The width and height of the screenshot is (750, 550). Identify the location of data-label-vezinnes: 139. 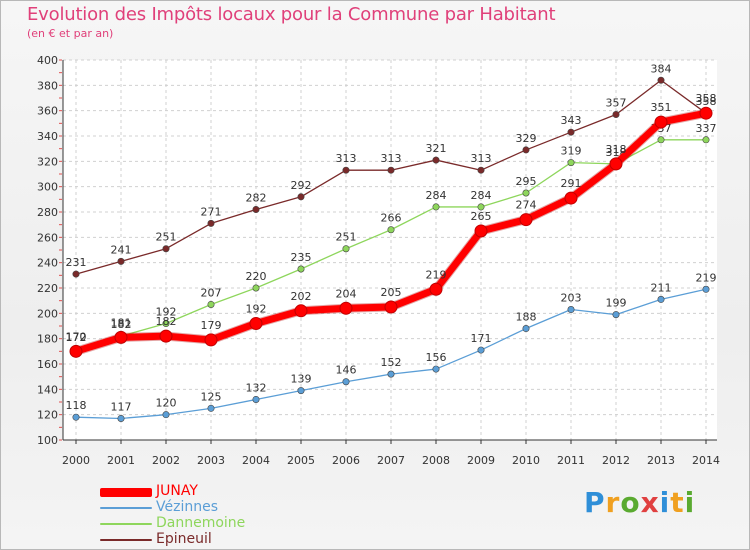
(301, 379).